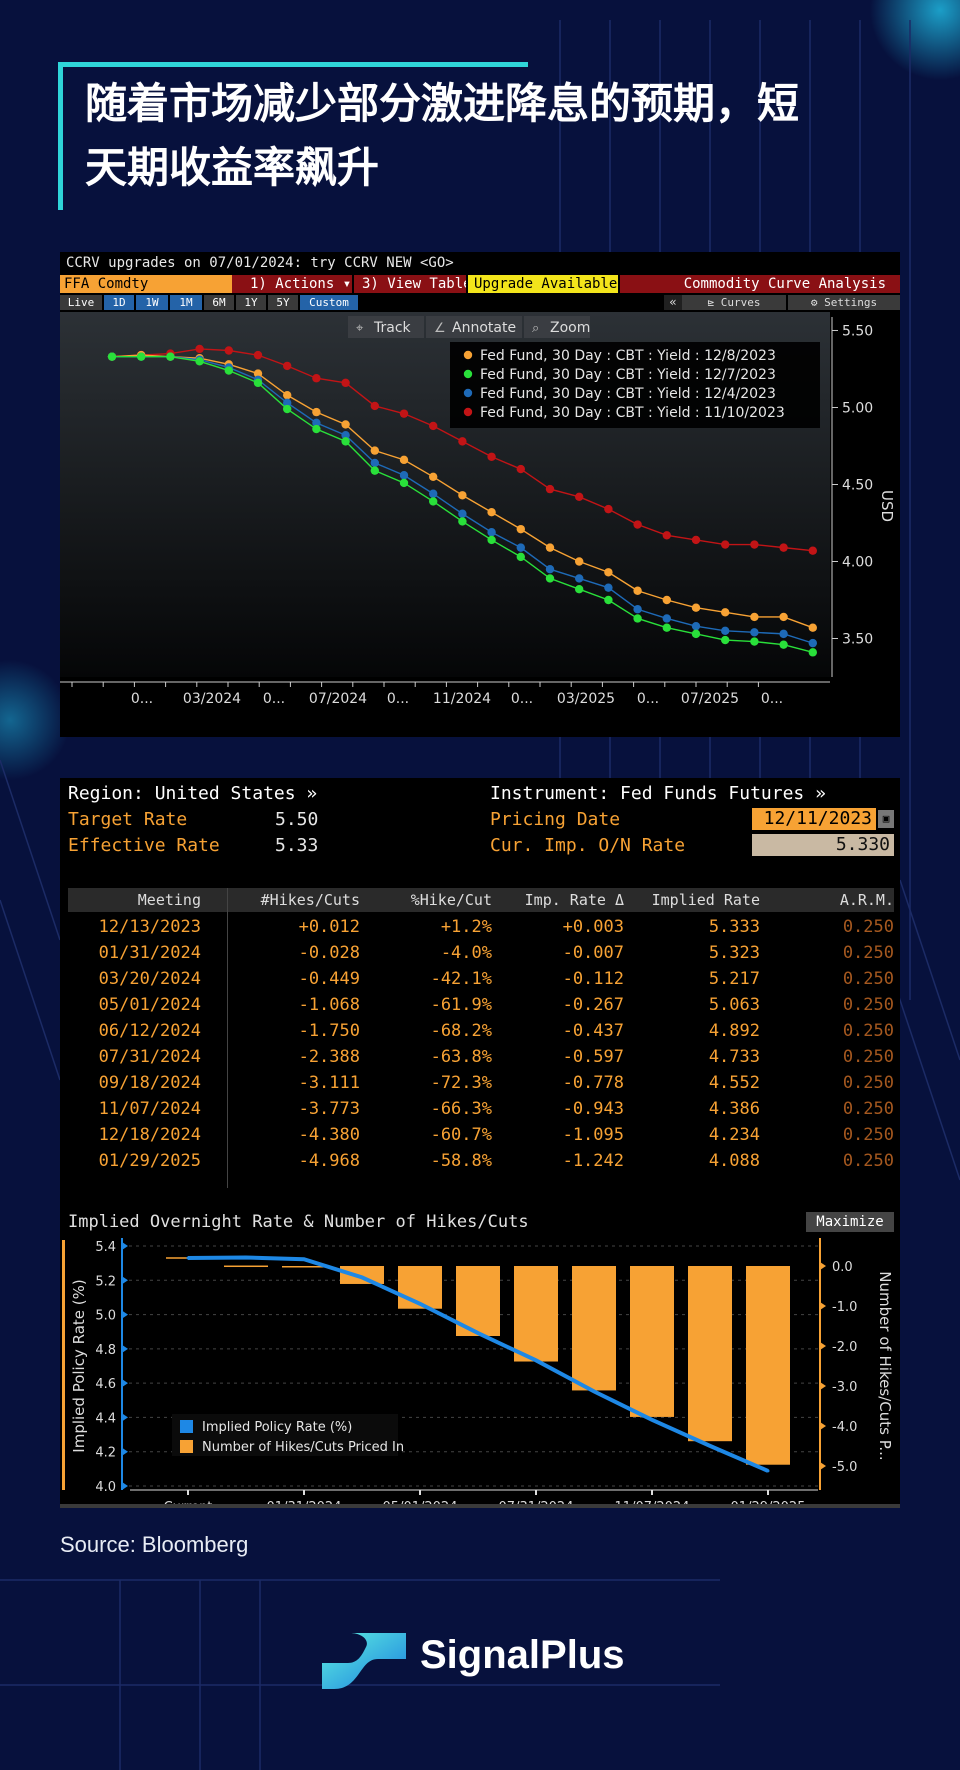 The width and height of the screenshot is (960, 1770). What do you see at coordinates (593, 927) in the screenshot?
I see `table-cell: +0.003` at bounding box center [593, 927].